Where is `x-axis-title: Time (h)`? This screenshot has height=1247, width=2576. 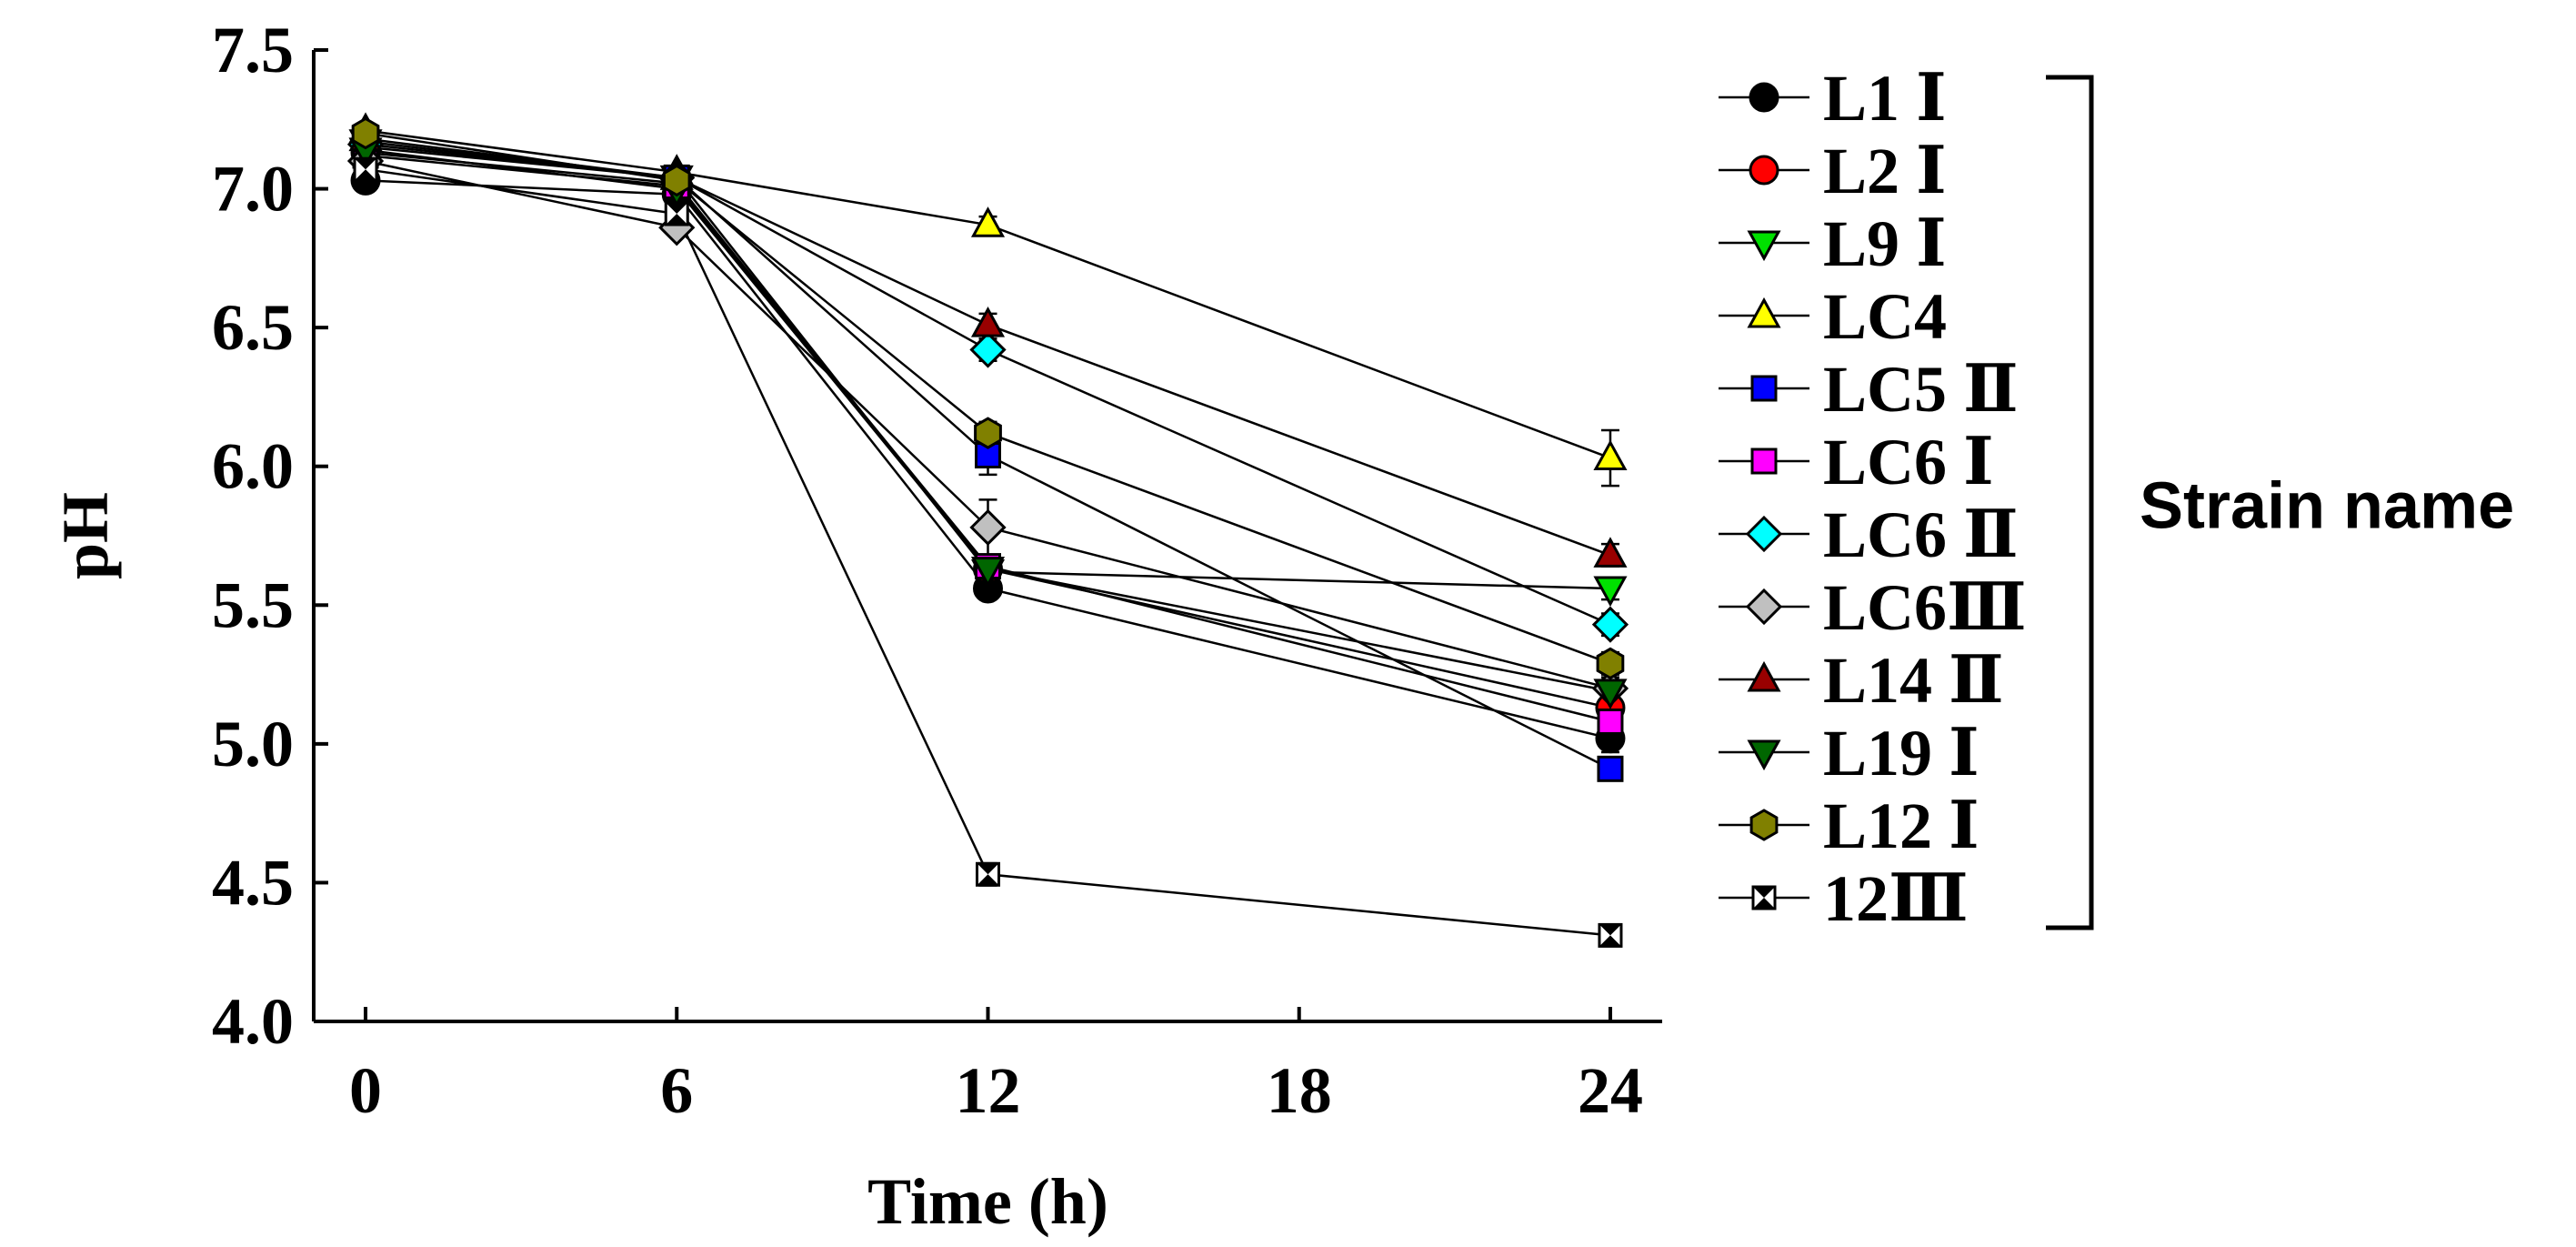 x-axis-title: Time (h) is located at coordinates (988, 1201).